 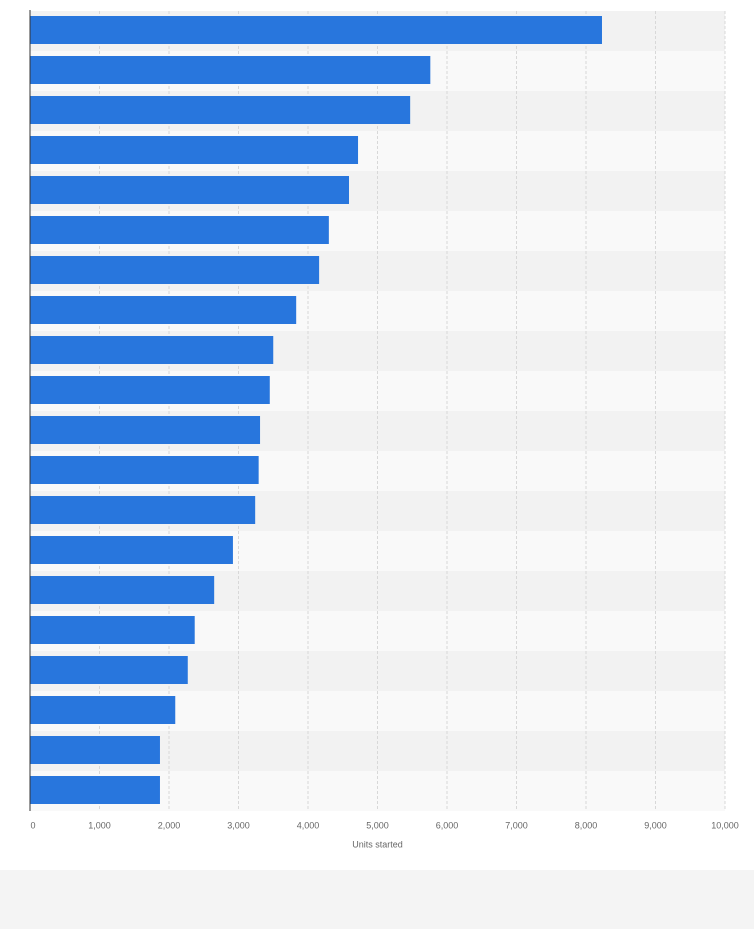 I want to click on x-tick-label: 0, so click(x=32, y=825).